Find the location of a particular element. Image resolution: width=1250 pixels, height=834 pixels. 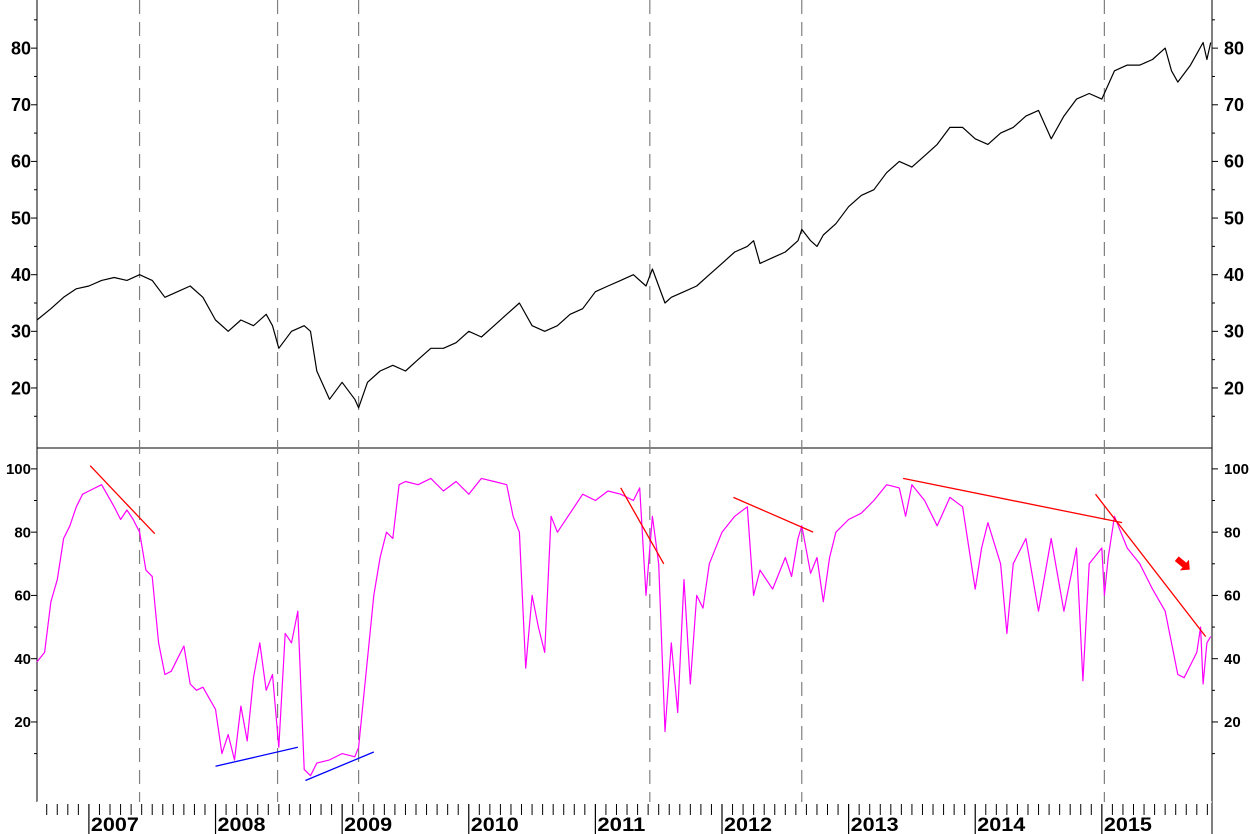

x-tick-label: 2008 is located at coordinates (242, 824).